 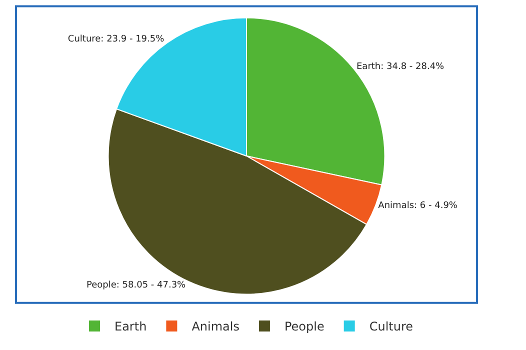 I want to click on legend-label: Earth, so click(x=130, y=327).